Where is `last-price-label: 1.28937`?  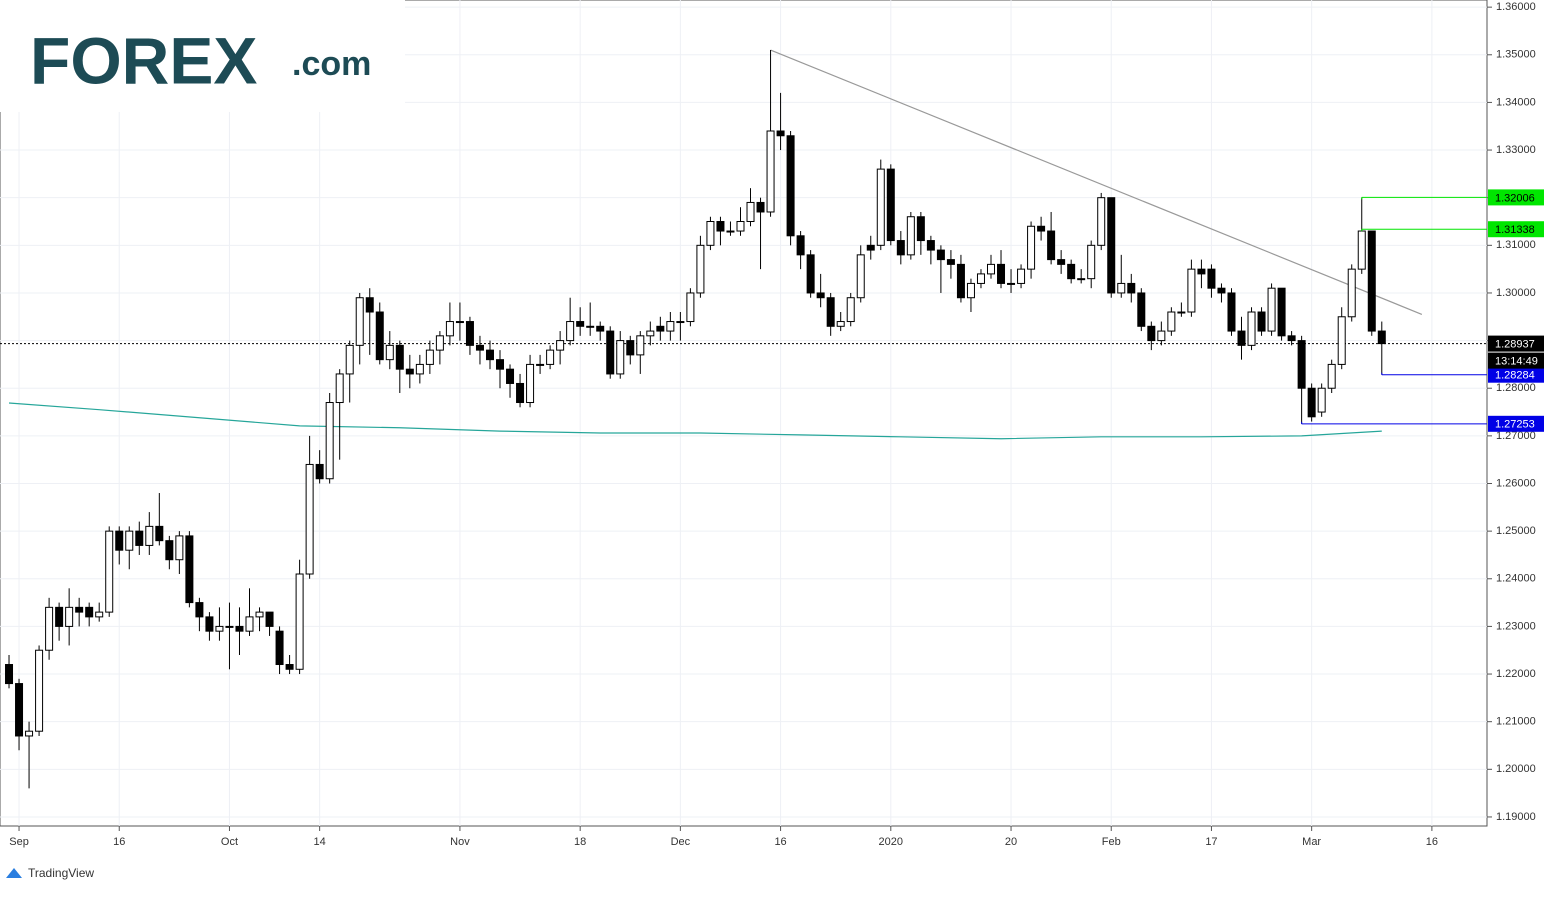 last-price-label: 1.28937 is located at coordinates (1515, 345).